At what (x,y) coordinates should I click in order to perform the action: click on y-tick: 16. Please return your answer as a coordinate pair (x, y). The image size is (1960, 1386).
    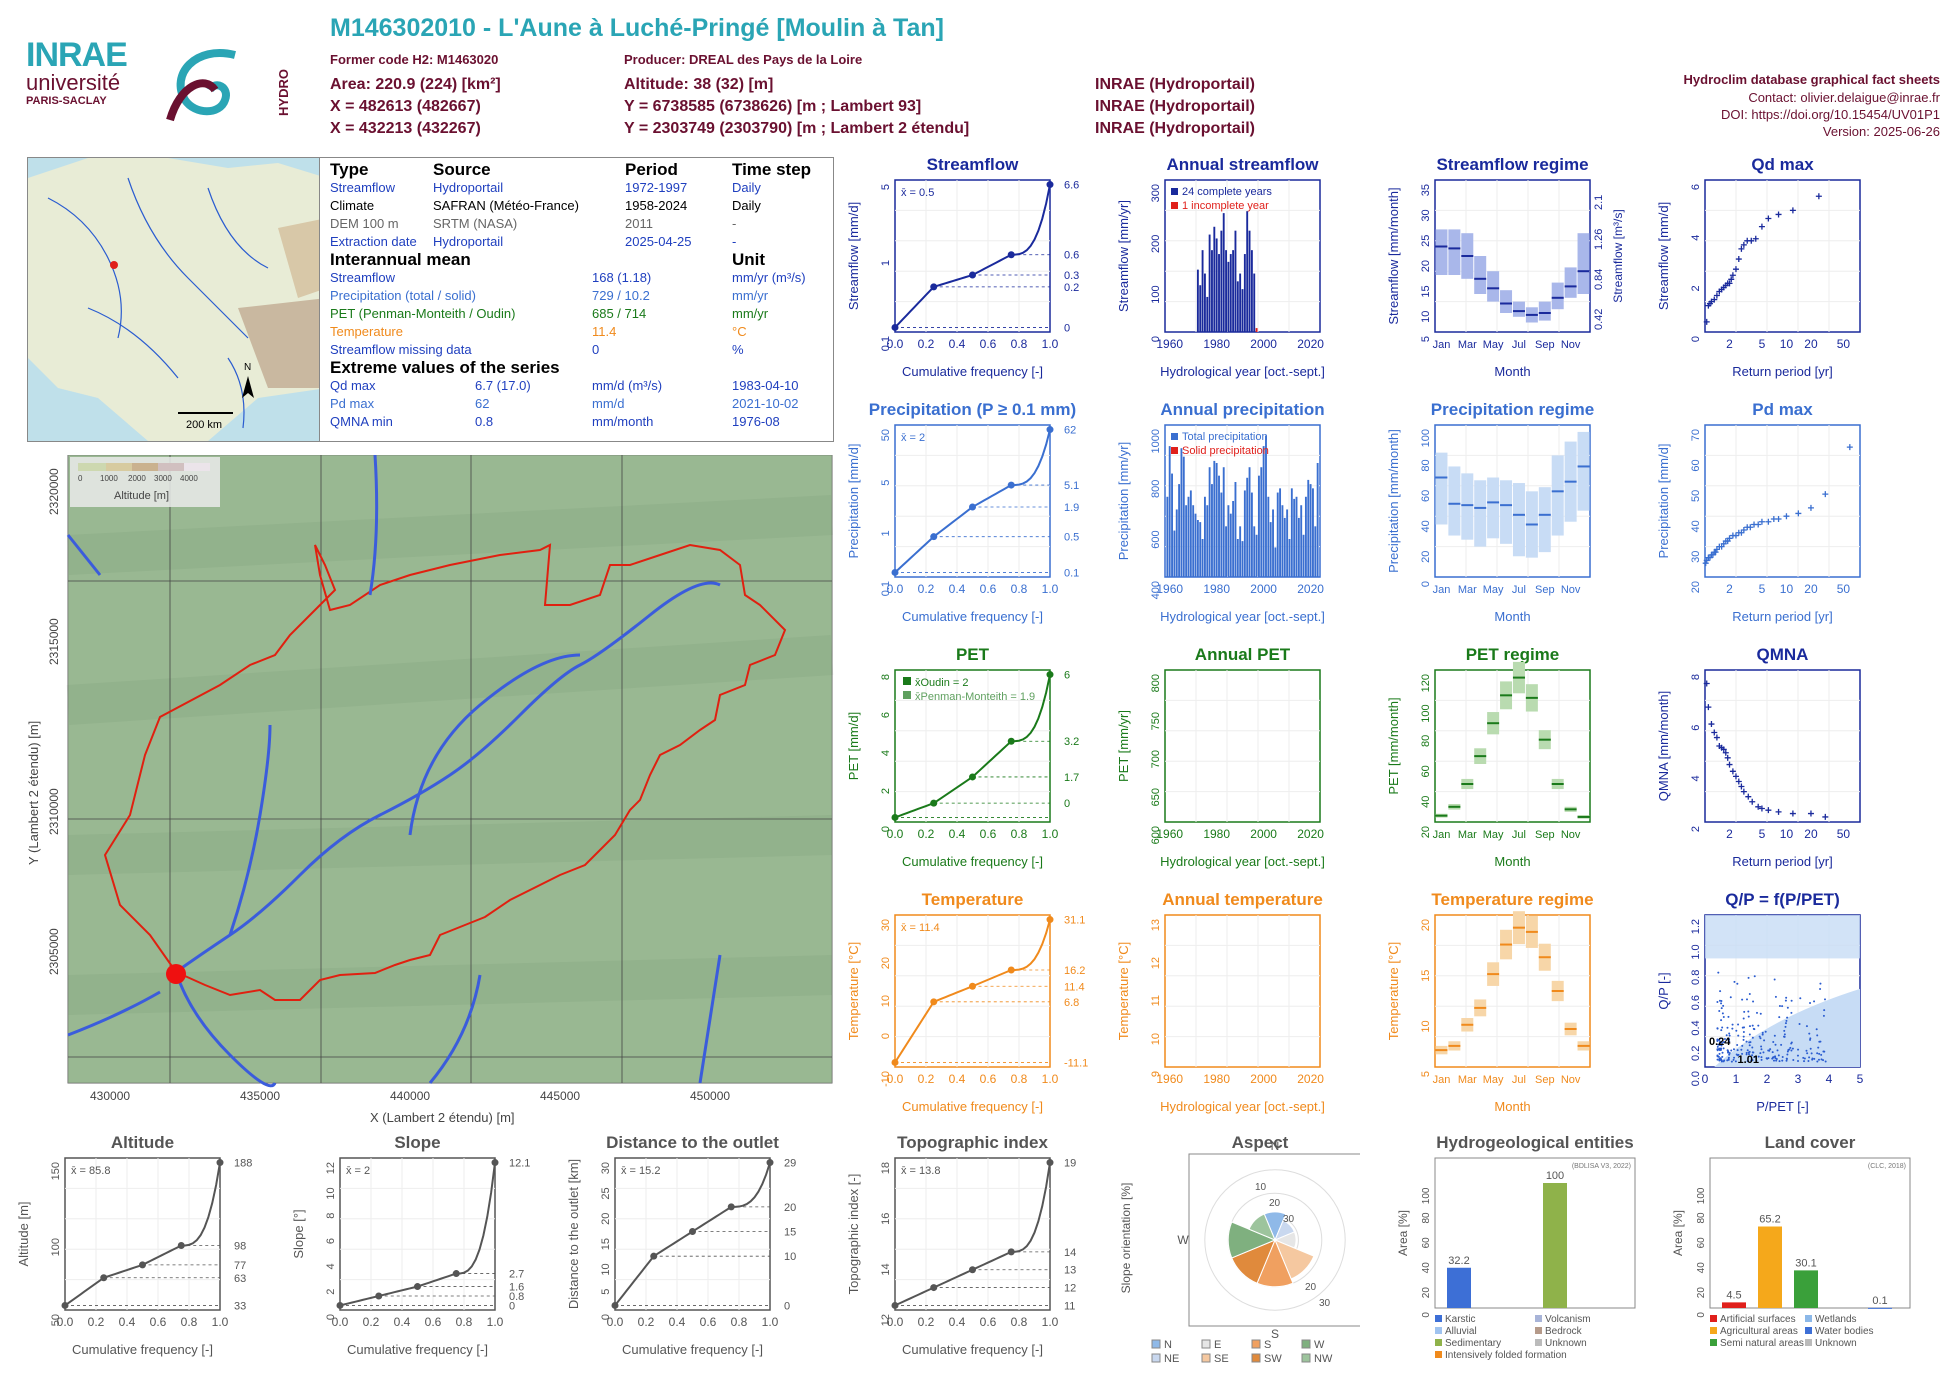
    Looking at the image, I should click on (886, 1219).